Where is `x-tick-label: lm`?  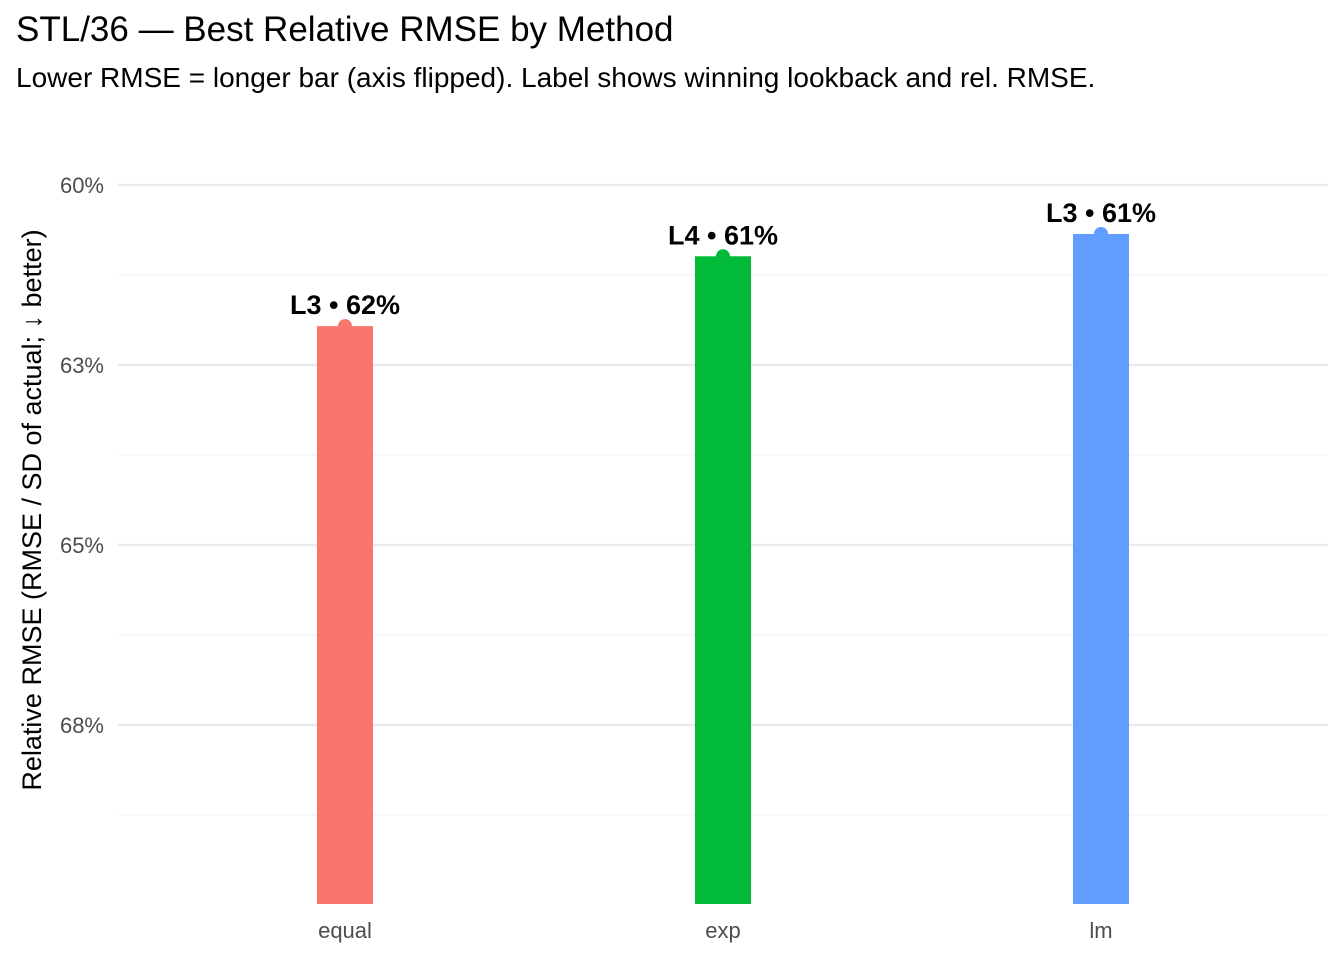 x-tick-label: lm is located at coordinates (1100, 930).